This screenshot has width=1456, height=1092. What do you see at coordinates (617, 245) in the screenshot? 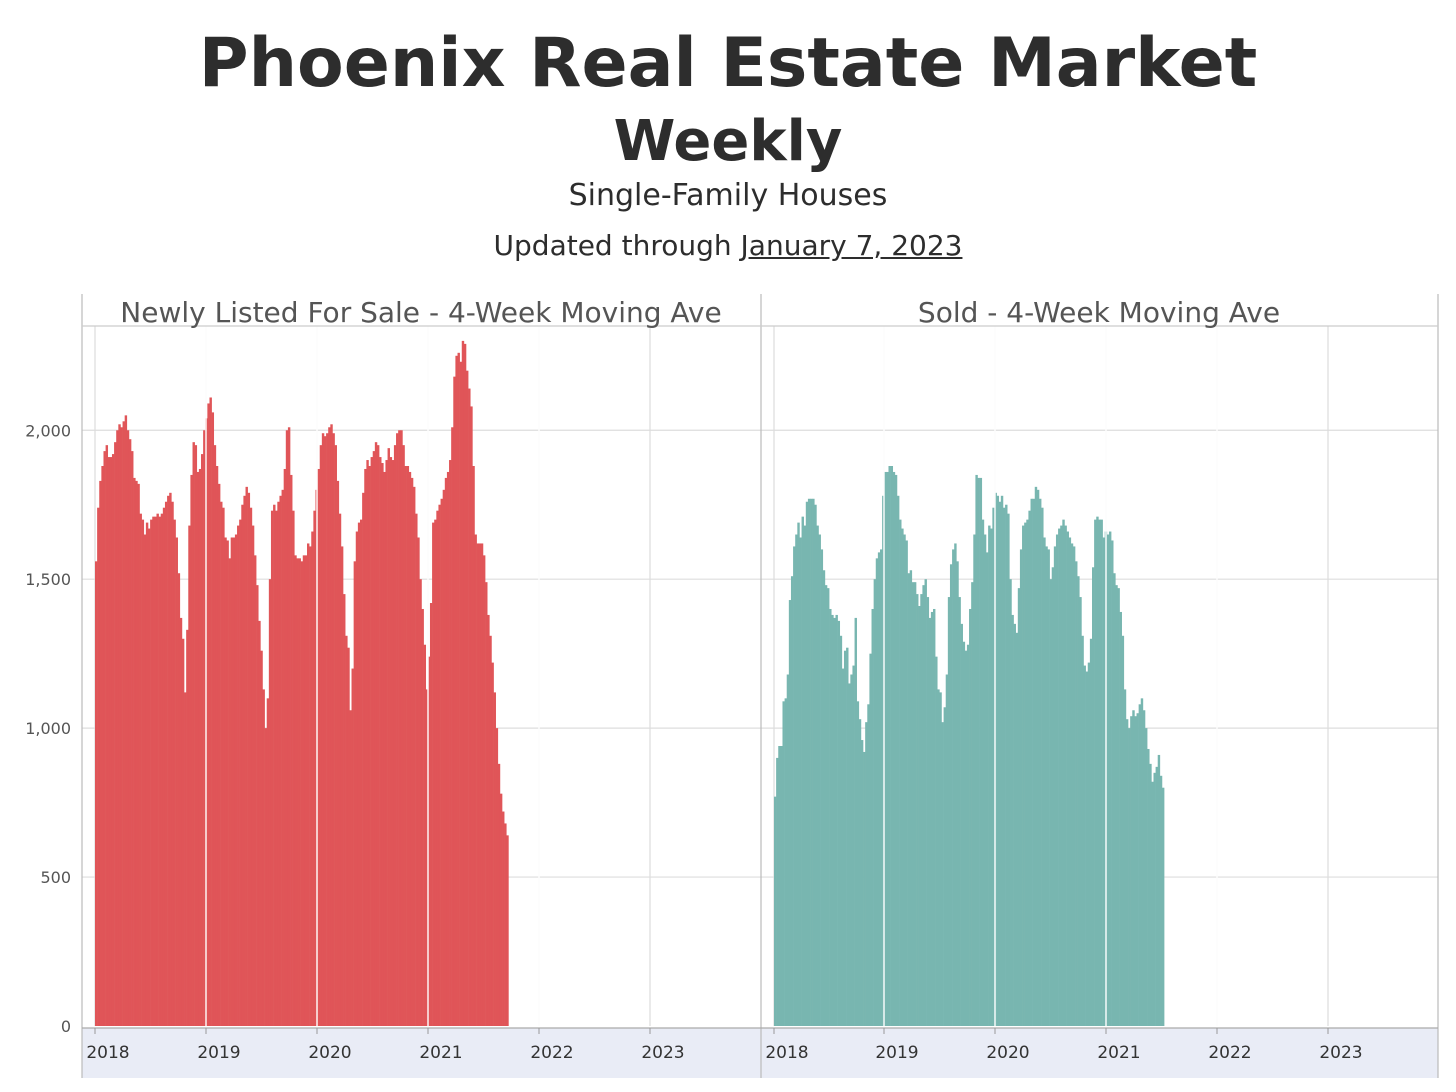
I see `updated-prefix: Updated through` at bounding box center [617, 245].